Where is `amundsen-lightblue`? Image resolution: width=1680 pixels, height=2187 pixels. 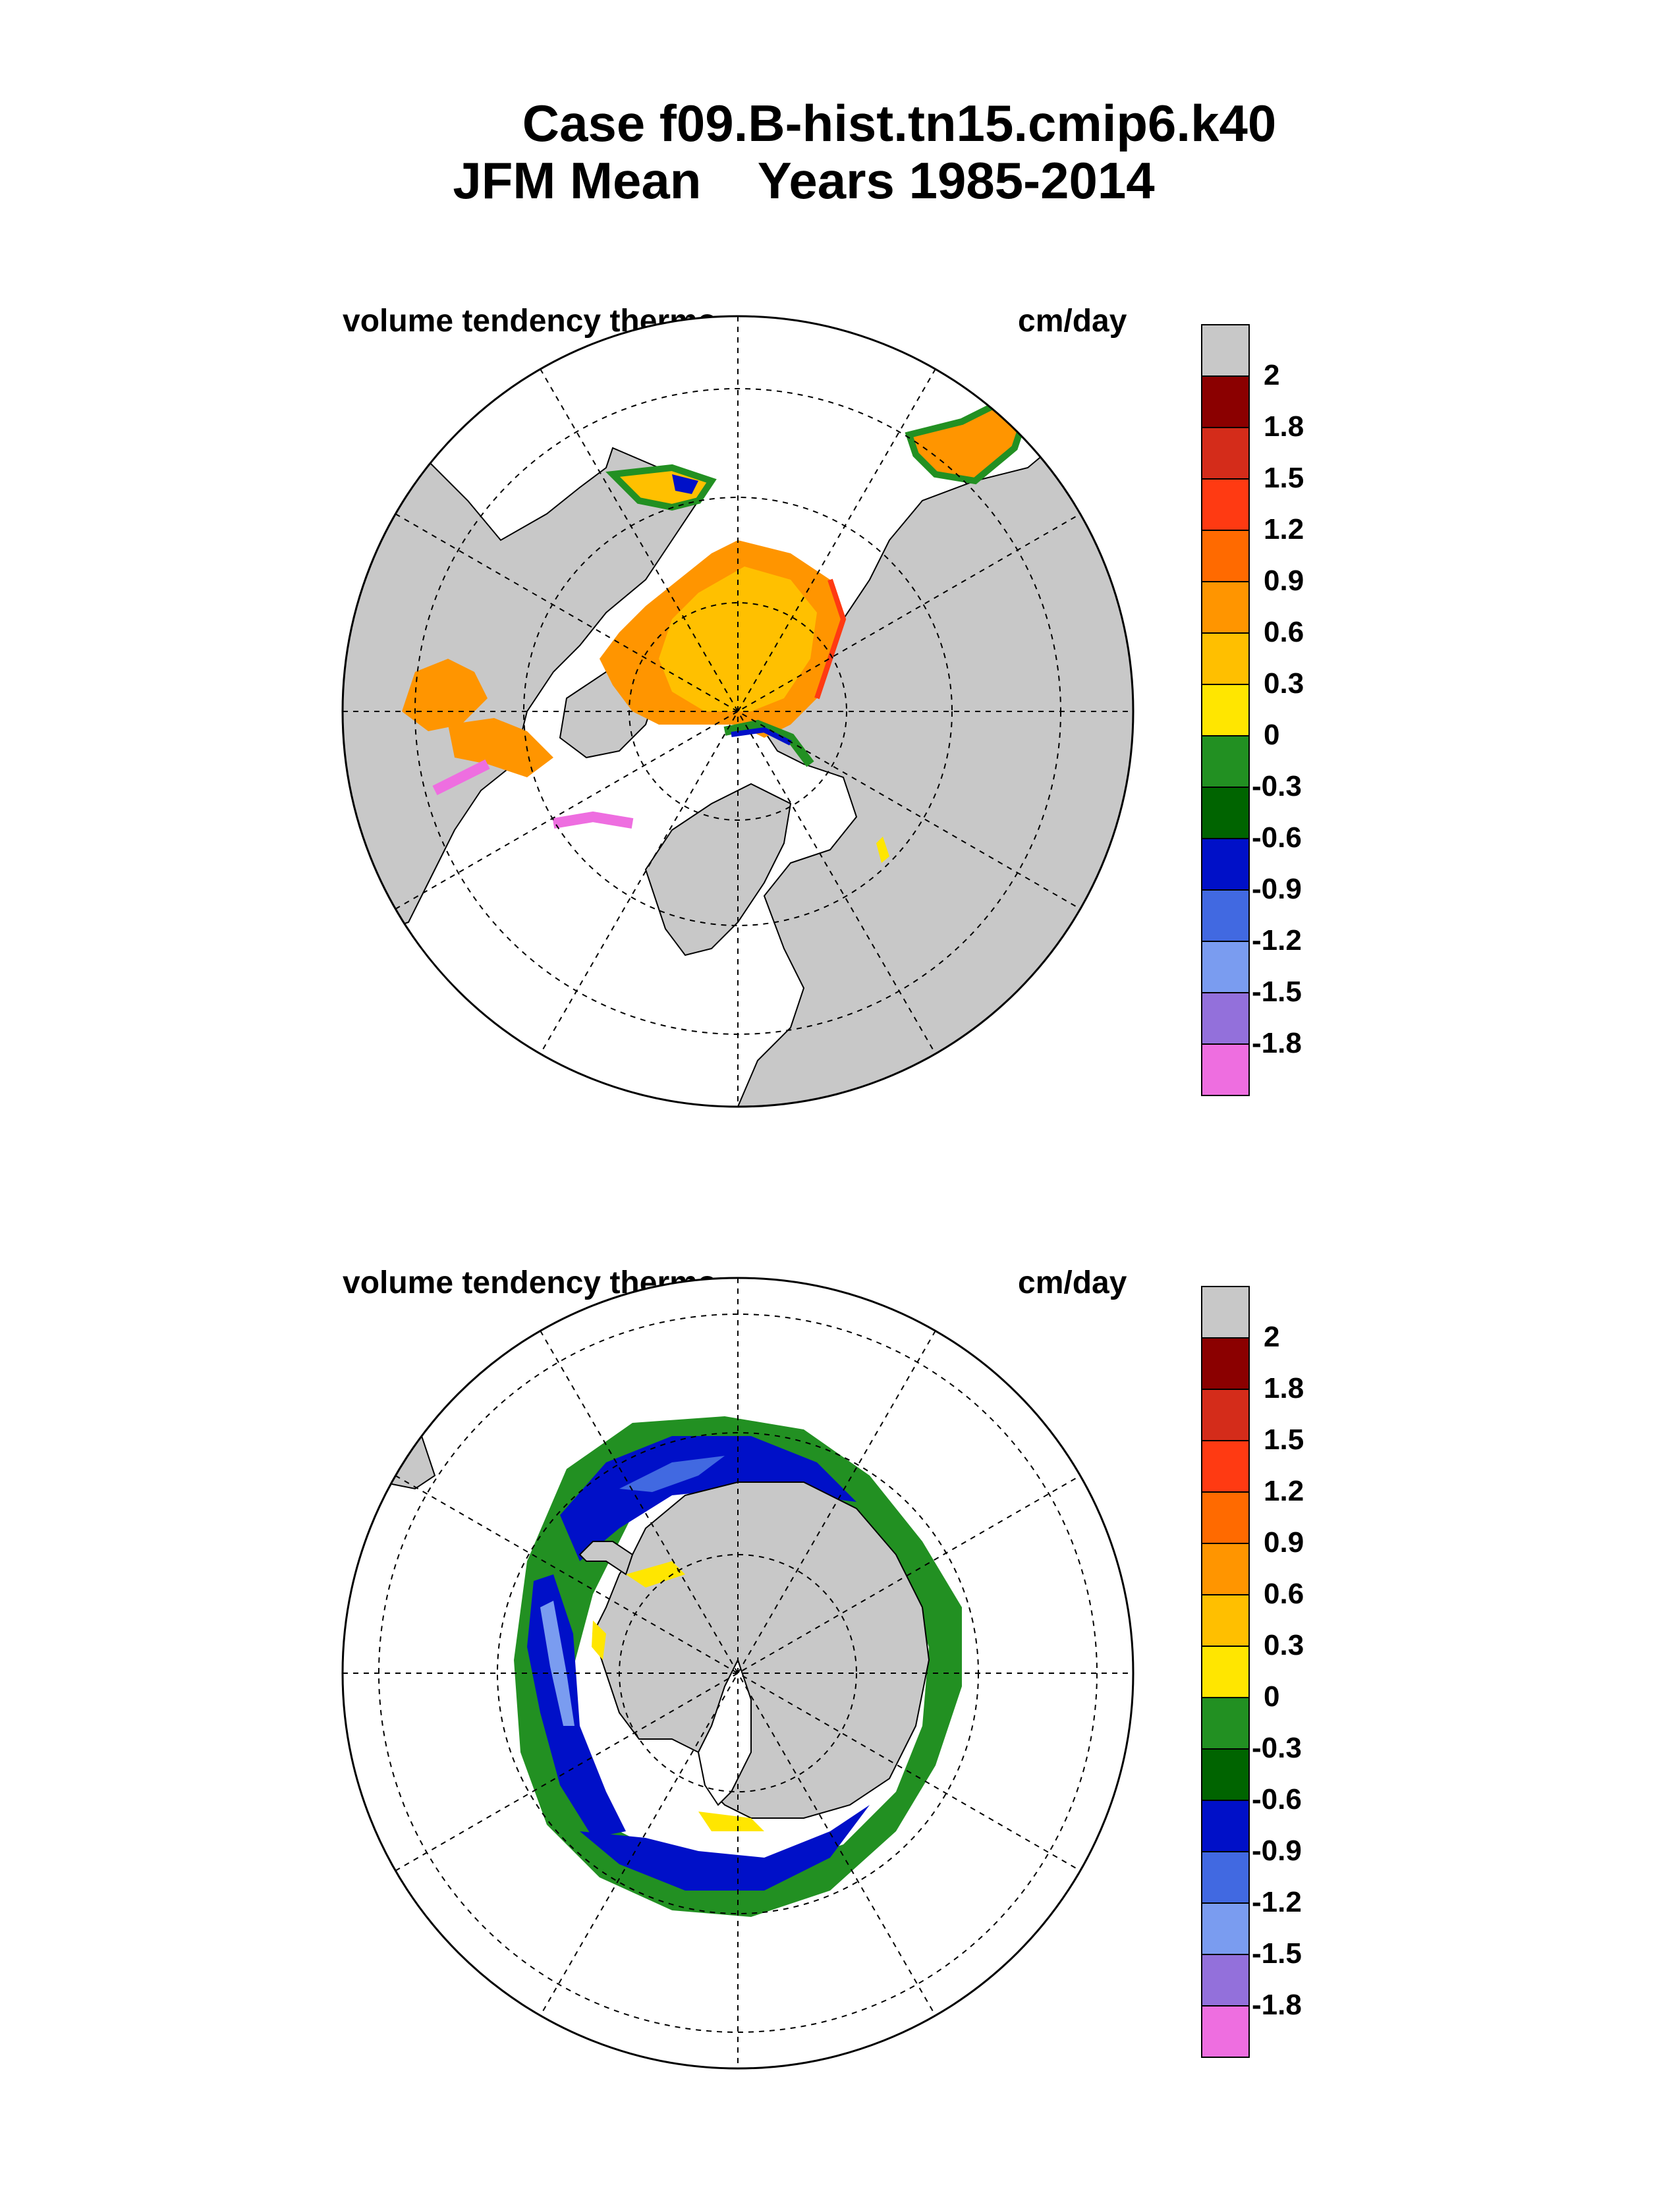 amundsen-lightblue is located at coordinates (557, 1663).